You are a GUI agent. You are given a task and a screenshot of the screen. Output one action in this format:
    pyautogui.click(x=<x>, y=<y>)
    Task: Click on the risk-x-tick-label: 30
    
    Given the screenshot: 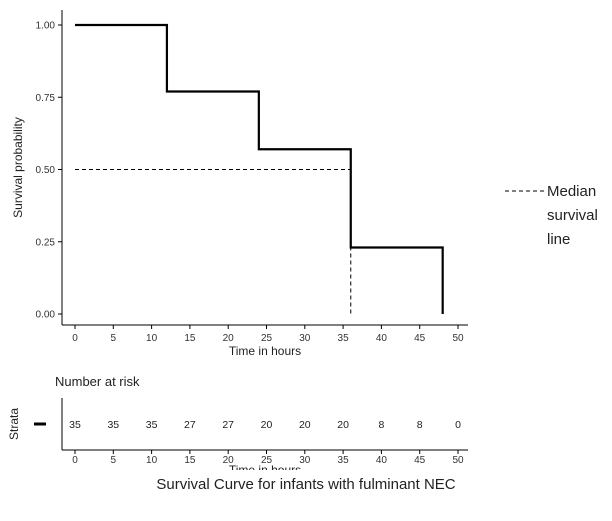 What is the action you would take?
    pyautogui.click(x=305, y=460)
    